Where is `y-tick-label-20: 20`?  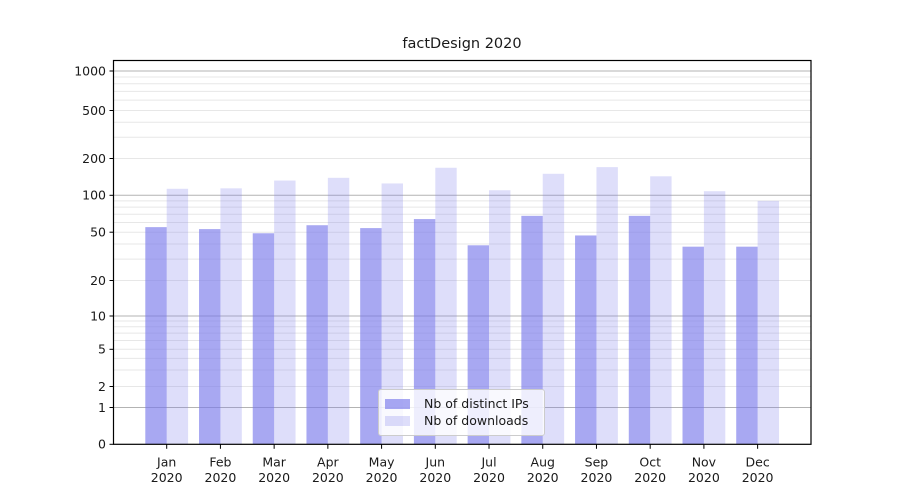 y-tick-label-20: 20 is located at coordinates (98, 280).